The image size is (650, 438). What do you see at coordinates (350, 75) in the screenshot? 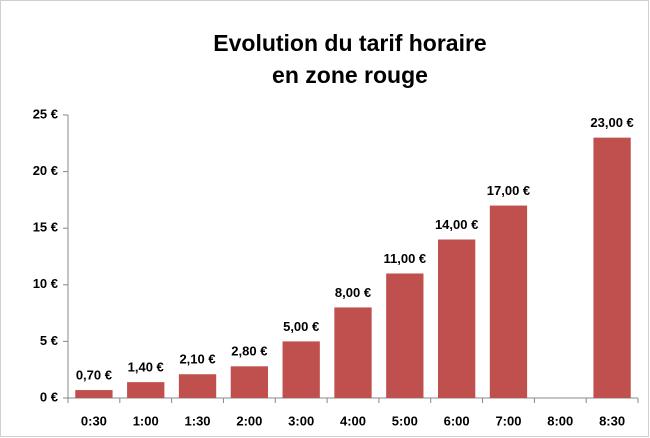
I see `chart-title: en zone rouge` at bounding box center [350, 75].